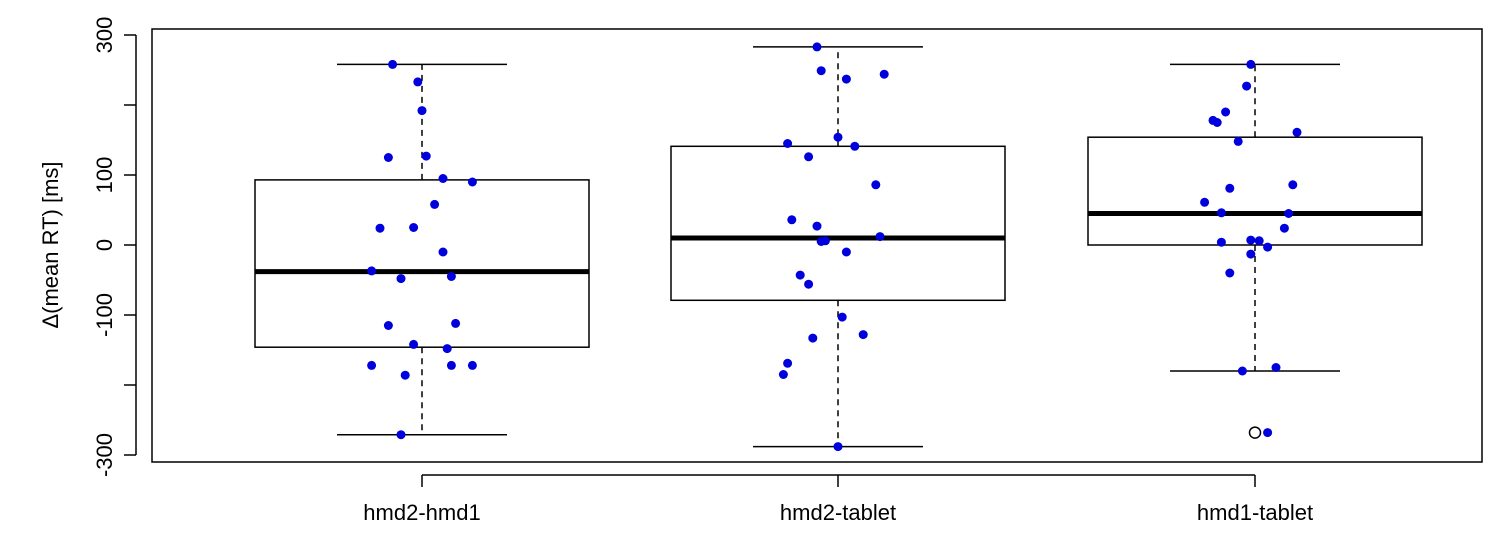 This screenshot has height=535, width=1494. What do you see at coordinates (104, 455) in the screenshot?
I see `y-tick-label: -300` at bounding box center [104, 455].